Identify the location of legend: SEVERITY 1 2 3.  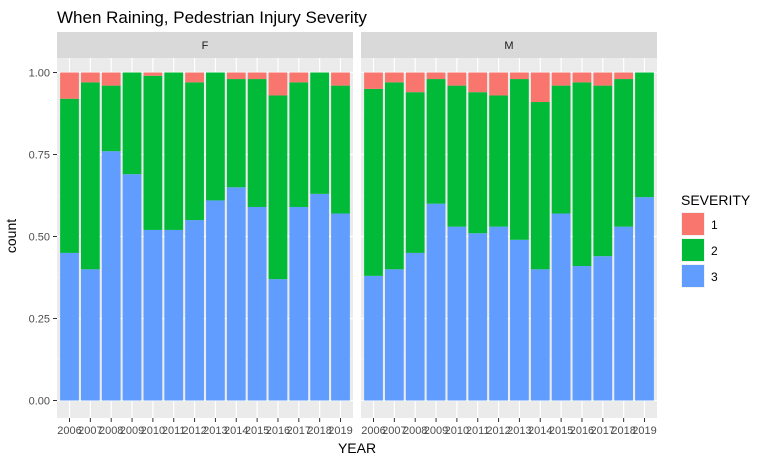
(716, 240).